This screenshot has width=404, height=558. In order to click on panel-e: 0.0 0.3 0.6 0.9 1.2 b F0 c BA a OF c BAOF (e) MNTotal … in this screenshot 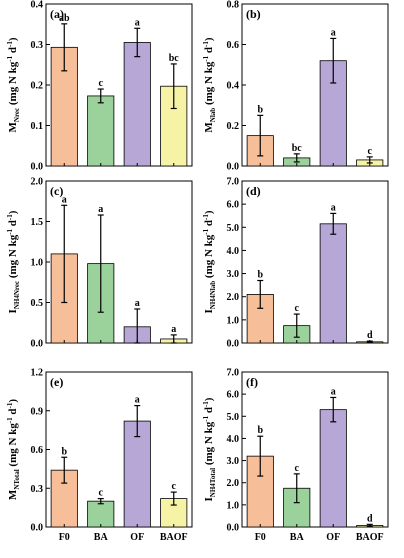, I will do `click(99, 455)`.